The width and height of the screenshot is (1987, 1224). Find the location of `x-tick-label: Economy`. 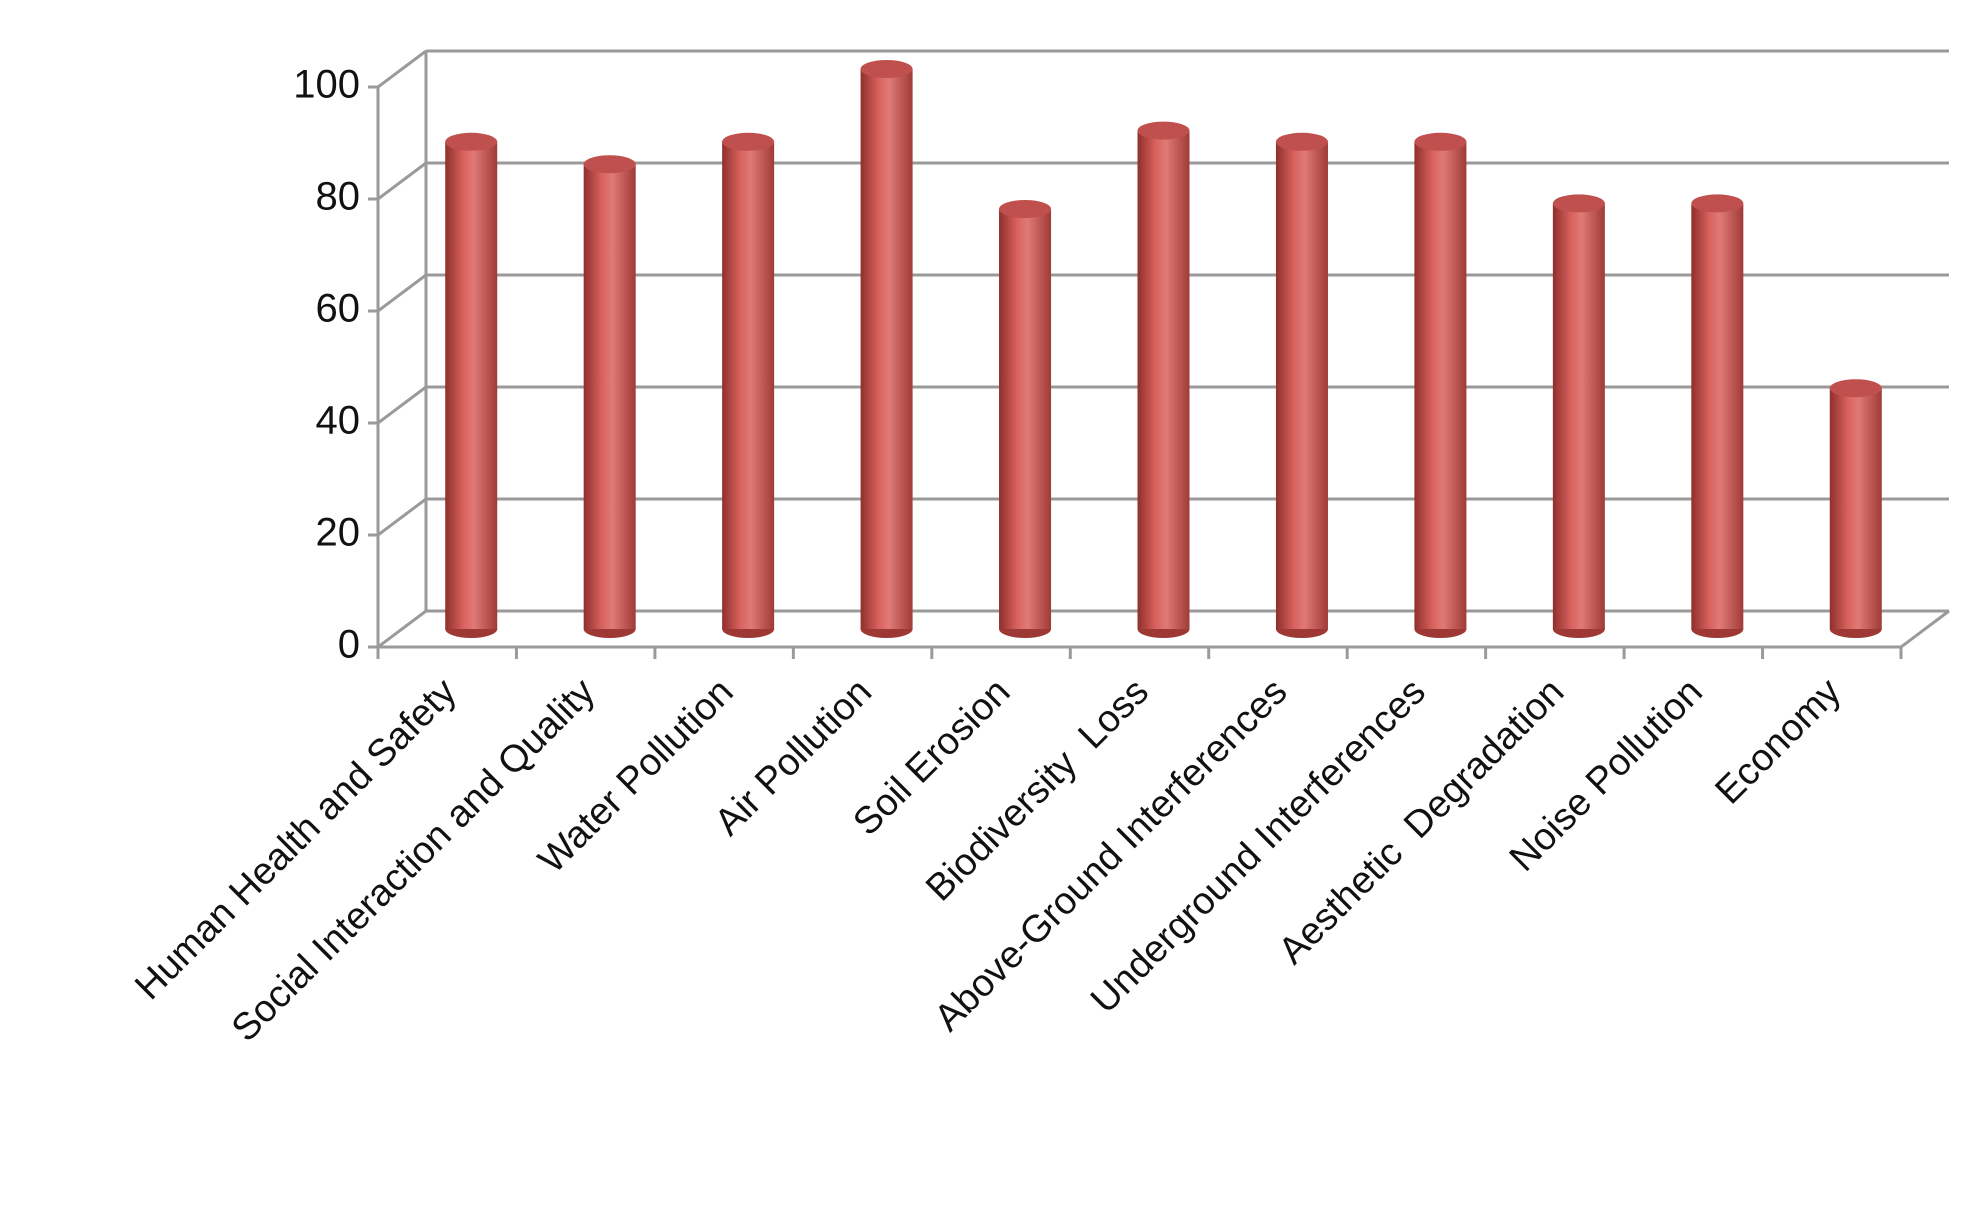

x-tick-label: Economy is located at coordinates (1779, 742).